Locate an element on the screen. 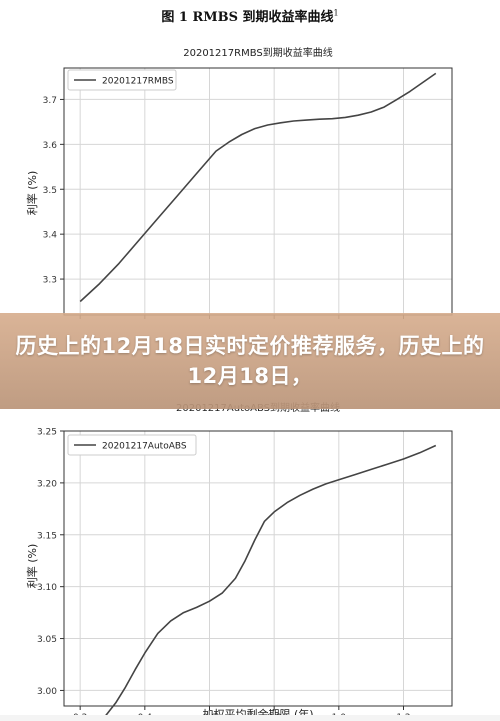  chart2-y-tick-label: 3.05 is located at coordinates (47, 640).